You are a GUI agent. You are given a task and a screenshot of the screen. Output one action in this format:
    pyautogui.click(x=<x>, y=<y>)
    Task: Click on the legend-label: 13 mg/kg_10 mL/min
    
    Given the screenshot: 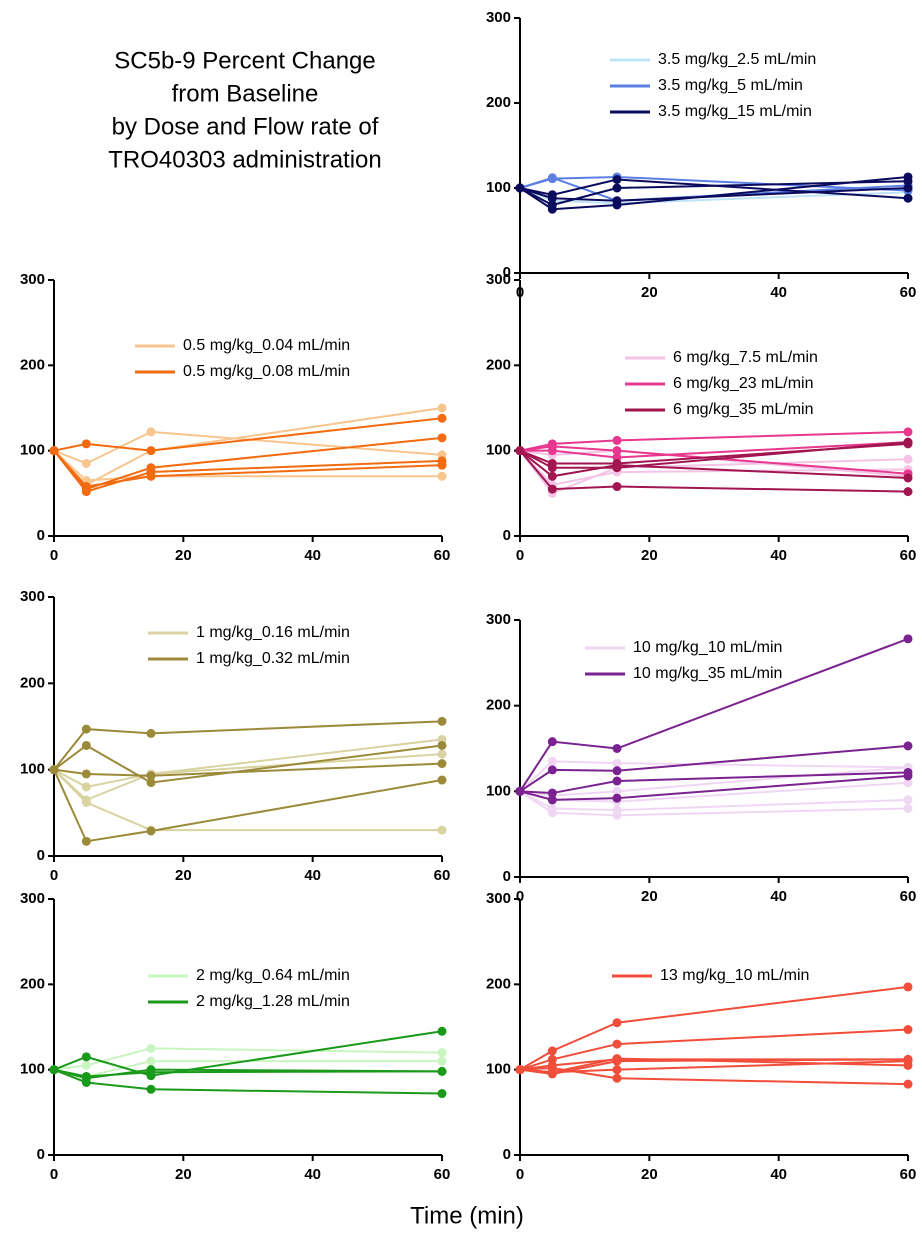 What is the action you would take?
    pyautogui.click(x=734, y=975)
    